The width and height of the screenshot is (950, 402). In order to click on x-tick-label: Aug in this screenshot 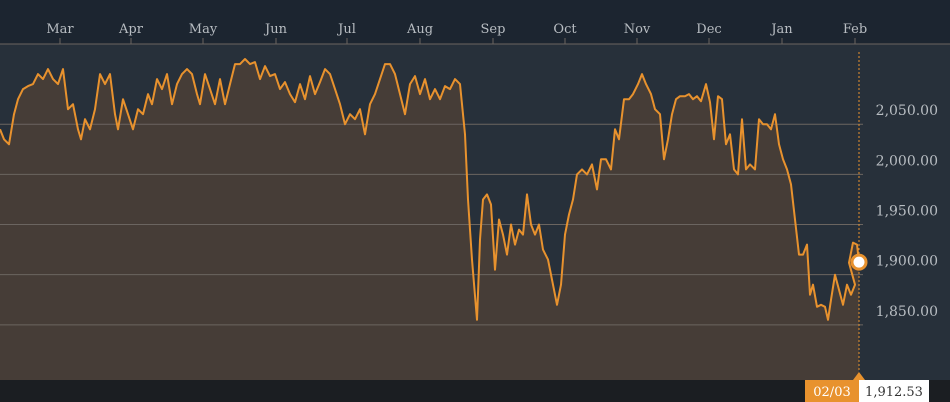, I will do `click(419, 29)`.